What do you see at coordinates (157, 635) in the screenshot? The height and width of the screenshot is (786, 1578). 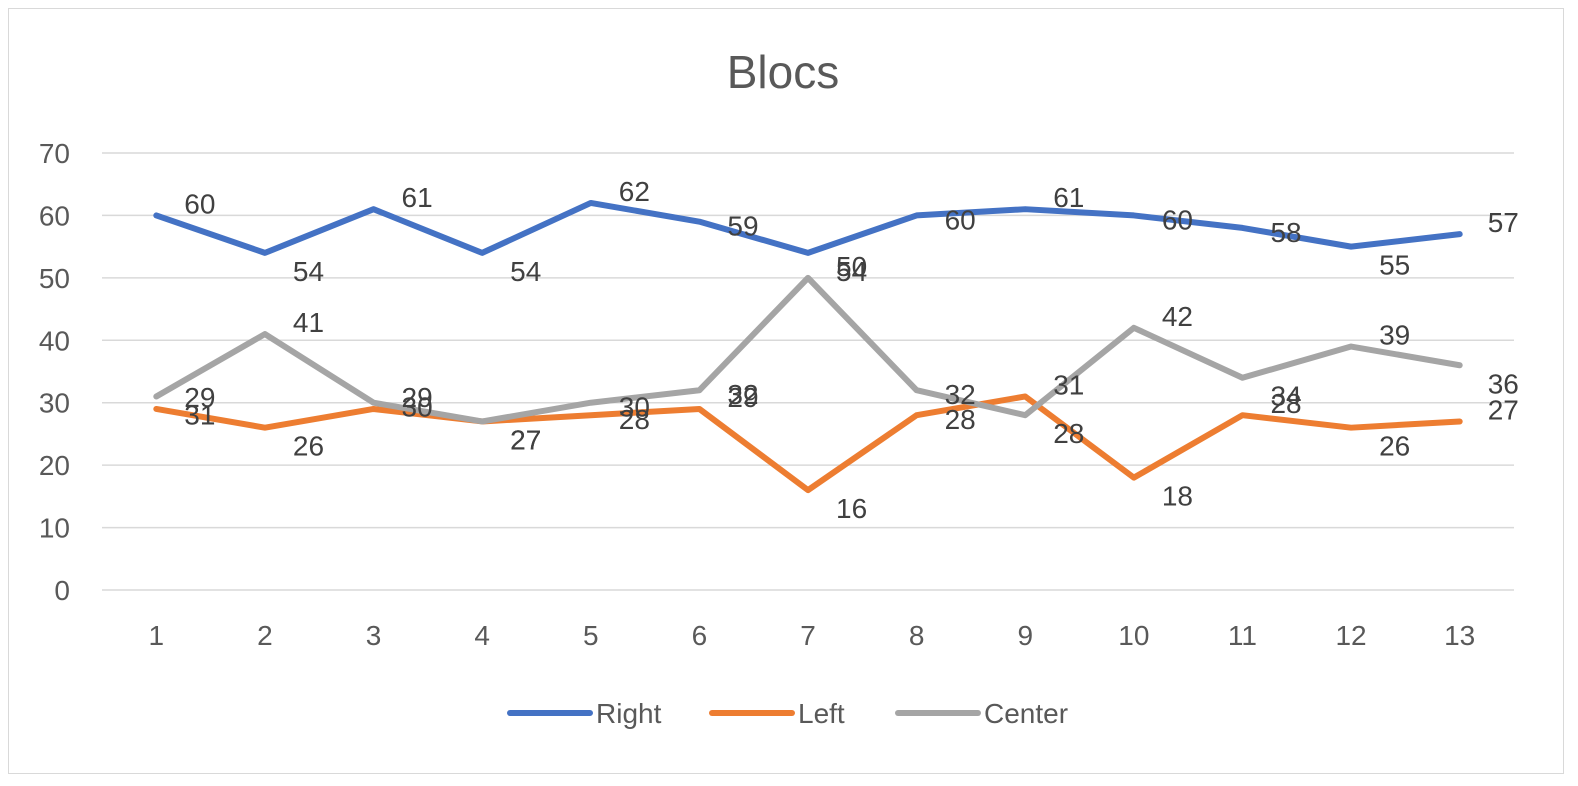 I see `x-tick-label: 1` at bounding box center [157, 635].